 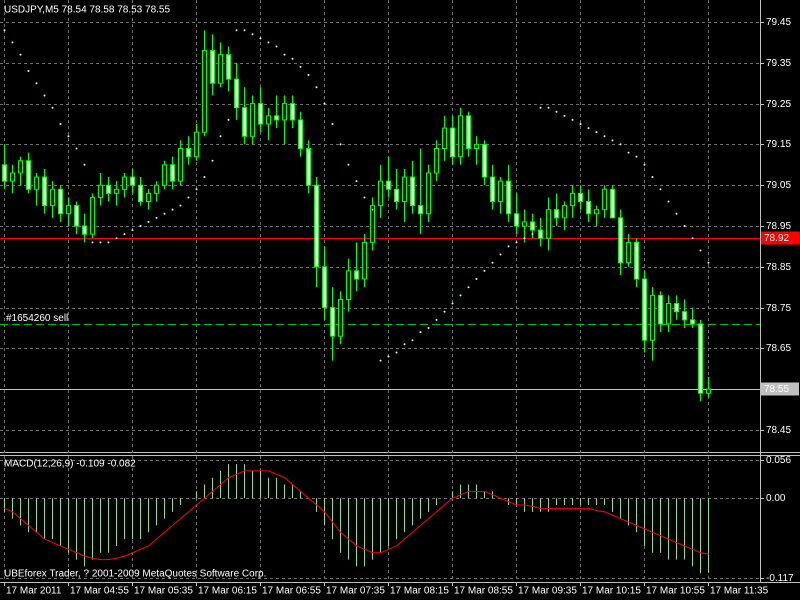 What do you see at coordinates (778, 63) in the screenshot?
I see `y-tick-label: 79.35` at bounding box center [778, 63].